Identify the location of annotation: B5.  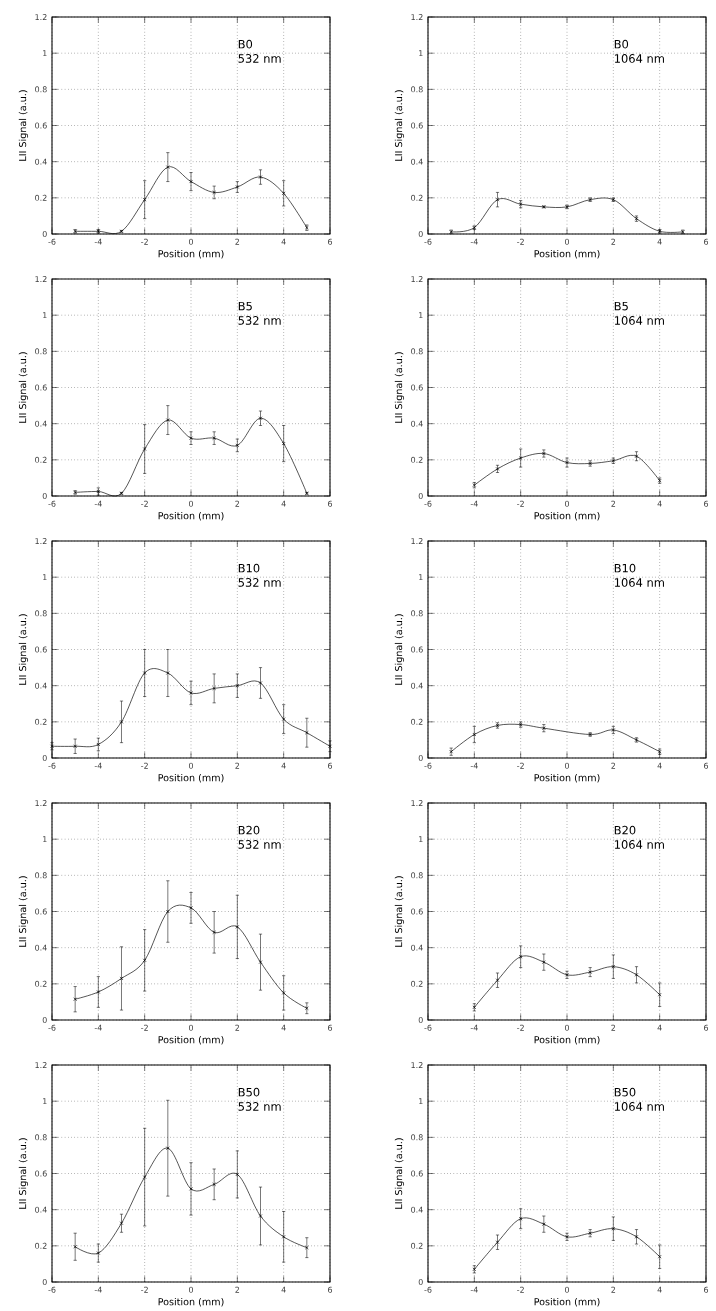
(621, 306).